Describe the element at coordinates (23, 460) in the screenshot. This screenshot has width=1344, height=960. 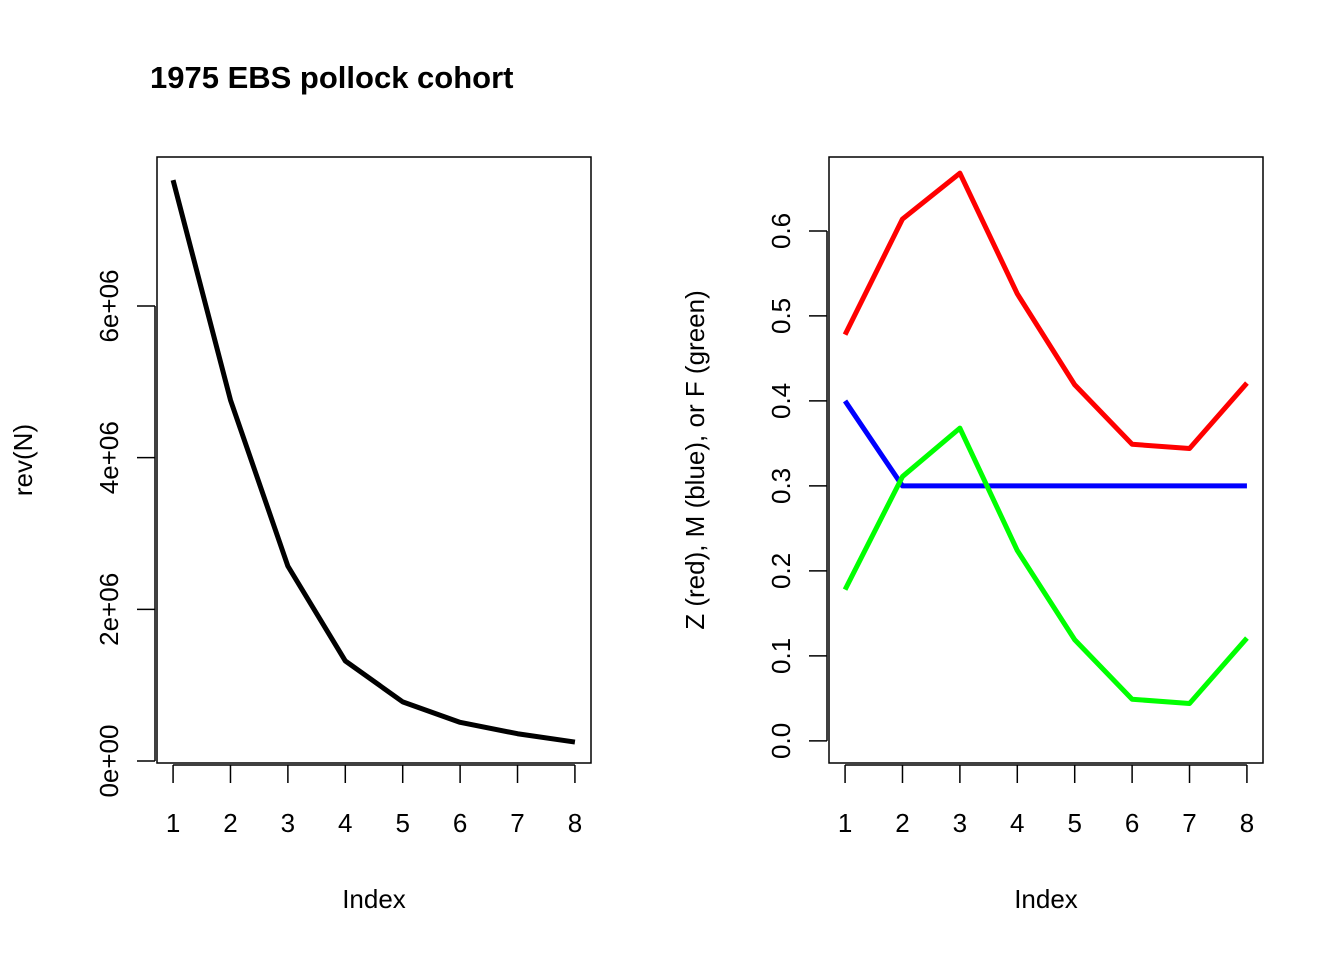
I see `y-axis-label: rev(N)` at that location.